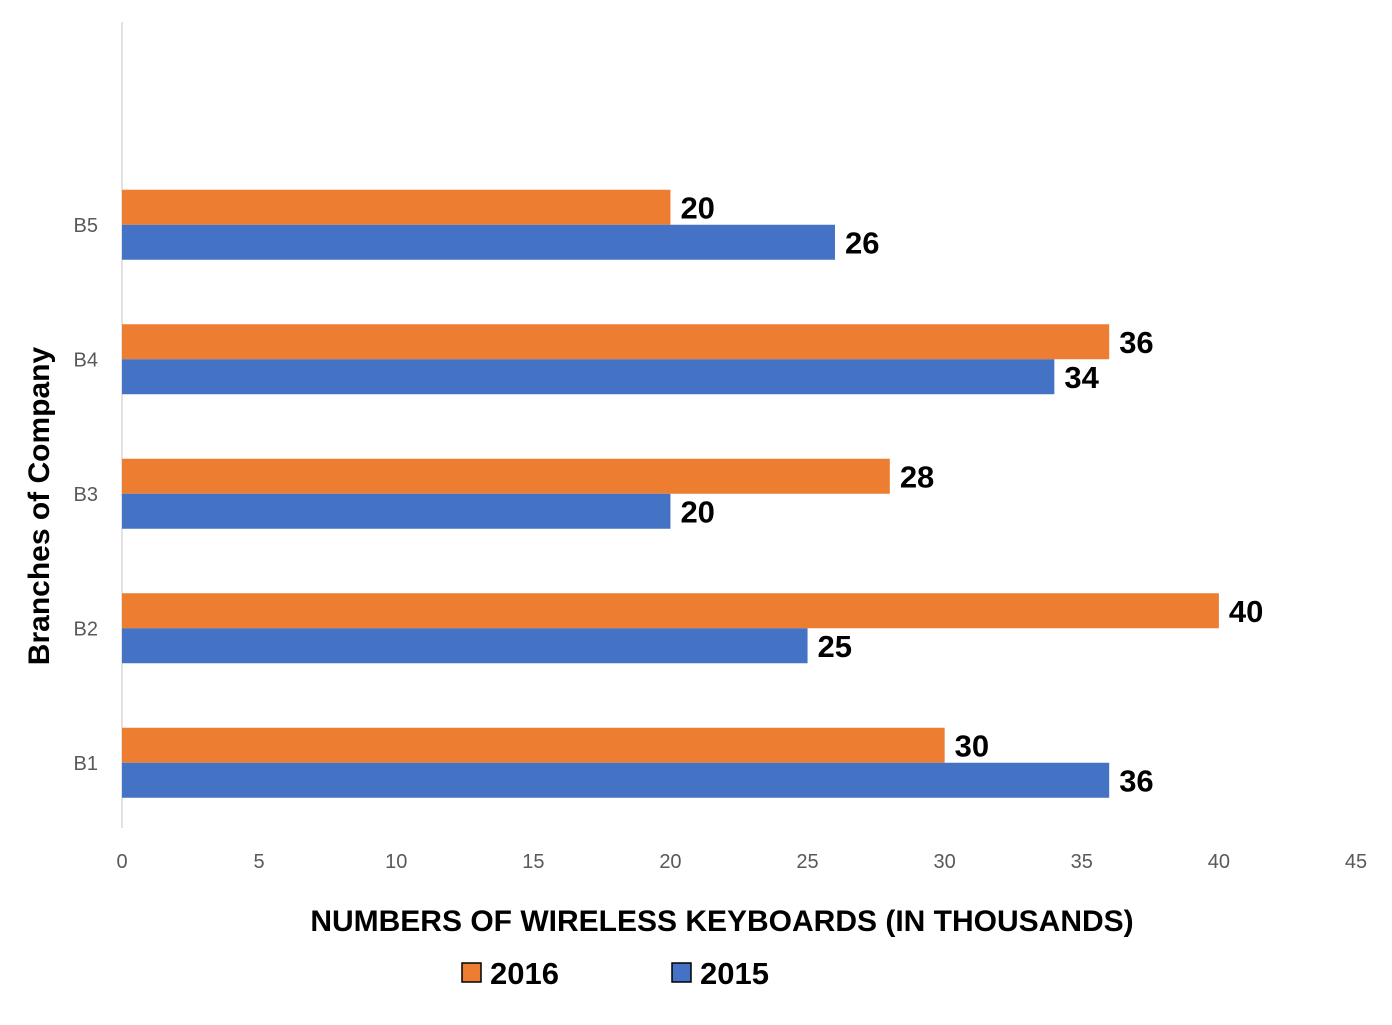 This screenshot has width=1392, height=1025. I want to click on data-label-b5-2016: 20, so click(697, 207).